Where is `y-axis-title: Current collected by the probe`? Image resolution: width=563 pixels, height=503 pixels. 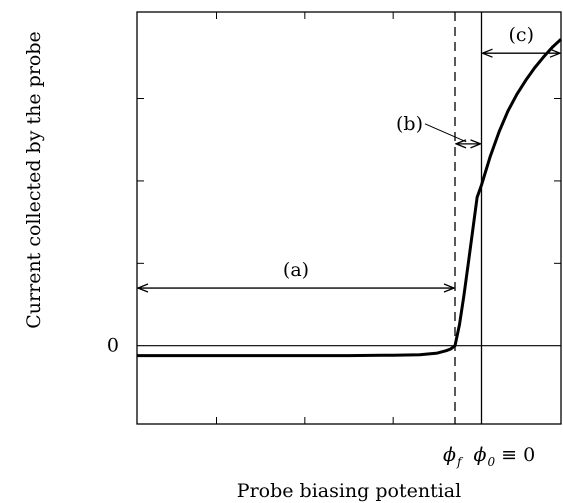 y-axis-title: Current collected by the probe is located at coordinates (34, 179).